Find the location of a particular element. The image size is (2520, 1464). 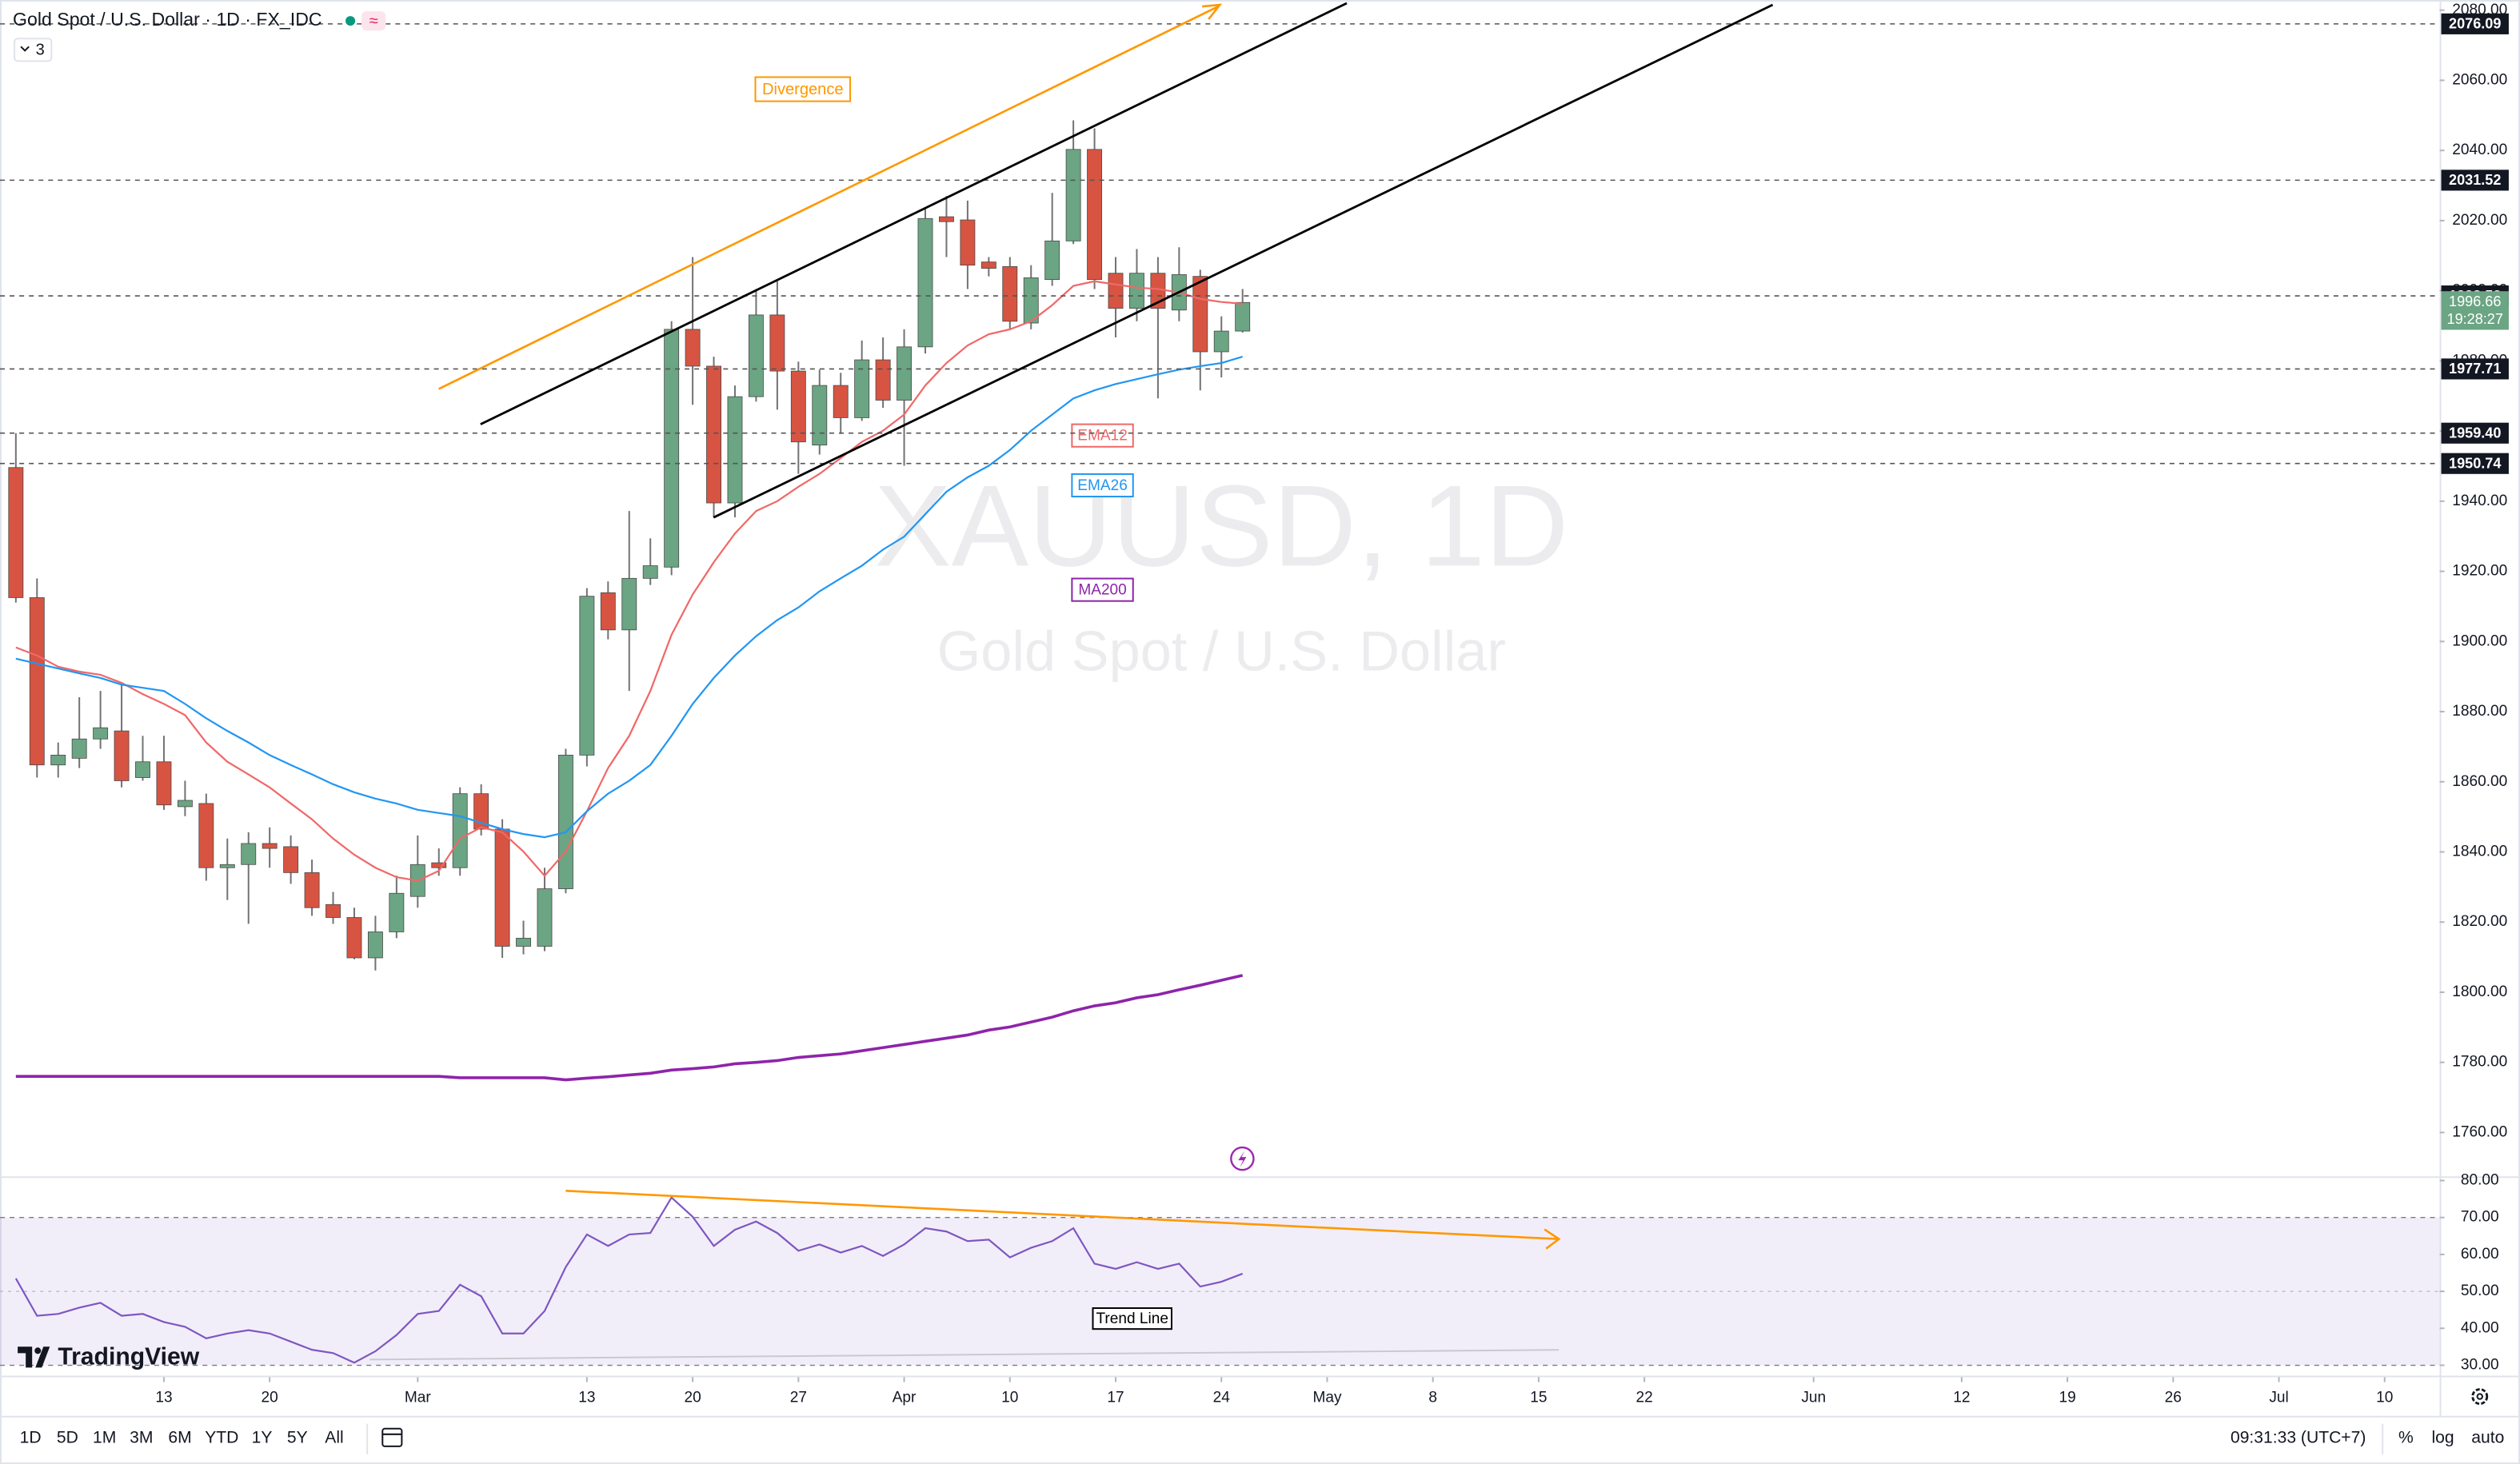

x-tick-label: Jun is located at coordinates (1813, 1398).